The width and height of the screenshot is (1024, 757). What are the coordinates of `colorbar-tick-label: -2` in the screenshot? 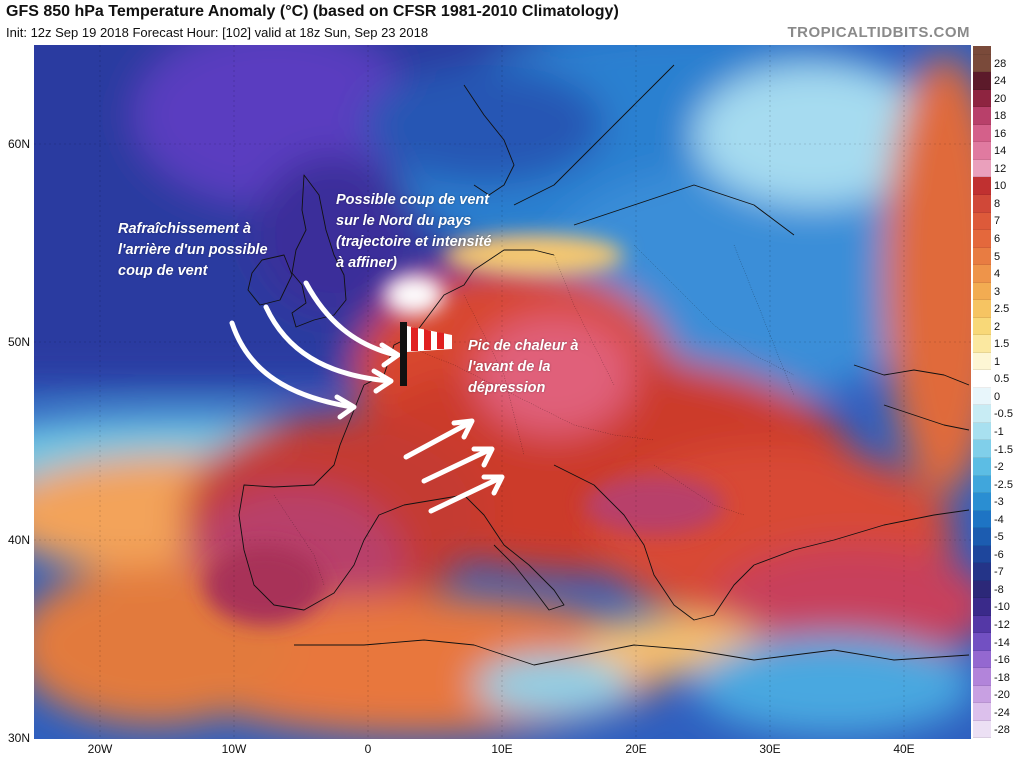 It's located at (999, 467).